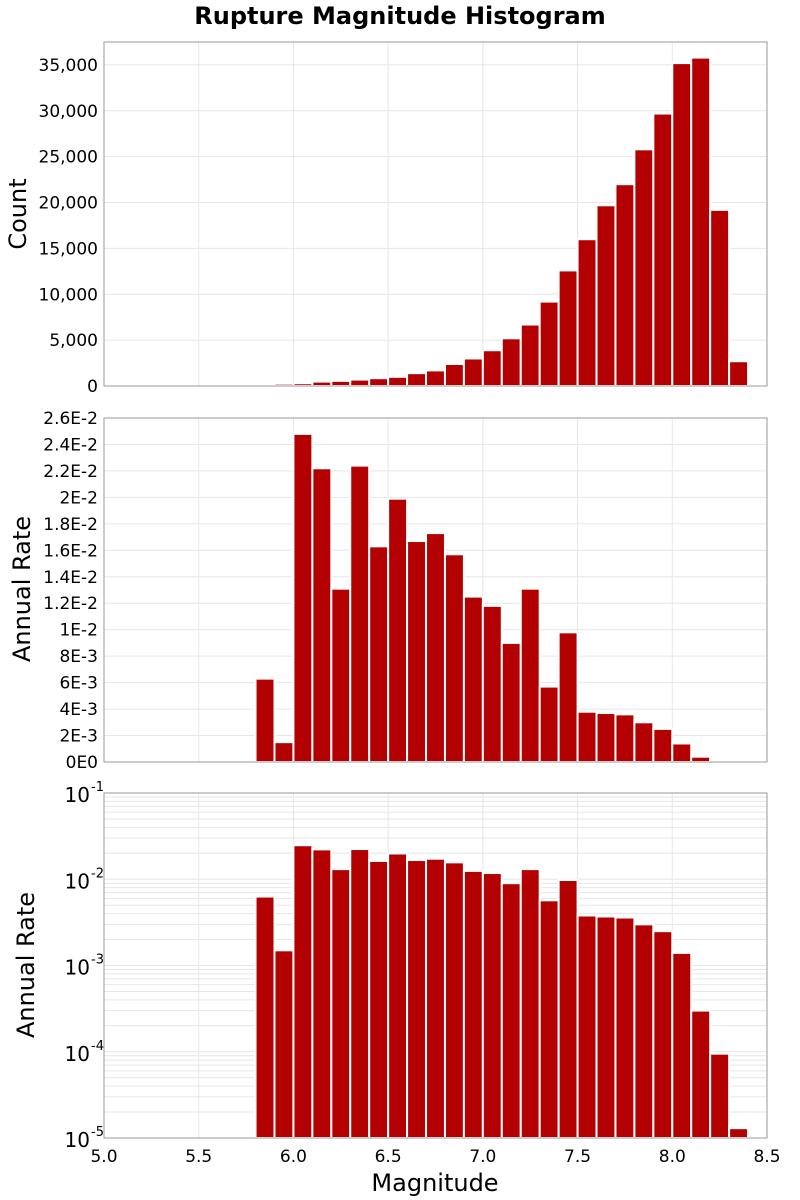  Describe the element at coordinates (22, 589) in the screenshot. I see `rate-axis-label: Annual Rate` at that location.